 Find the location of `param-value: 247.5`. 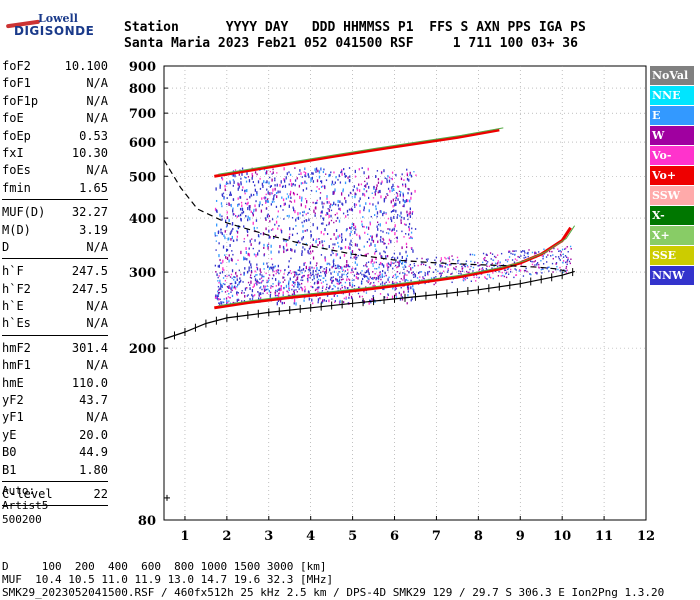

param-value: 247.5 is located at coordinates (89, 271).